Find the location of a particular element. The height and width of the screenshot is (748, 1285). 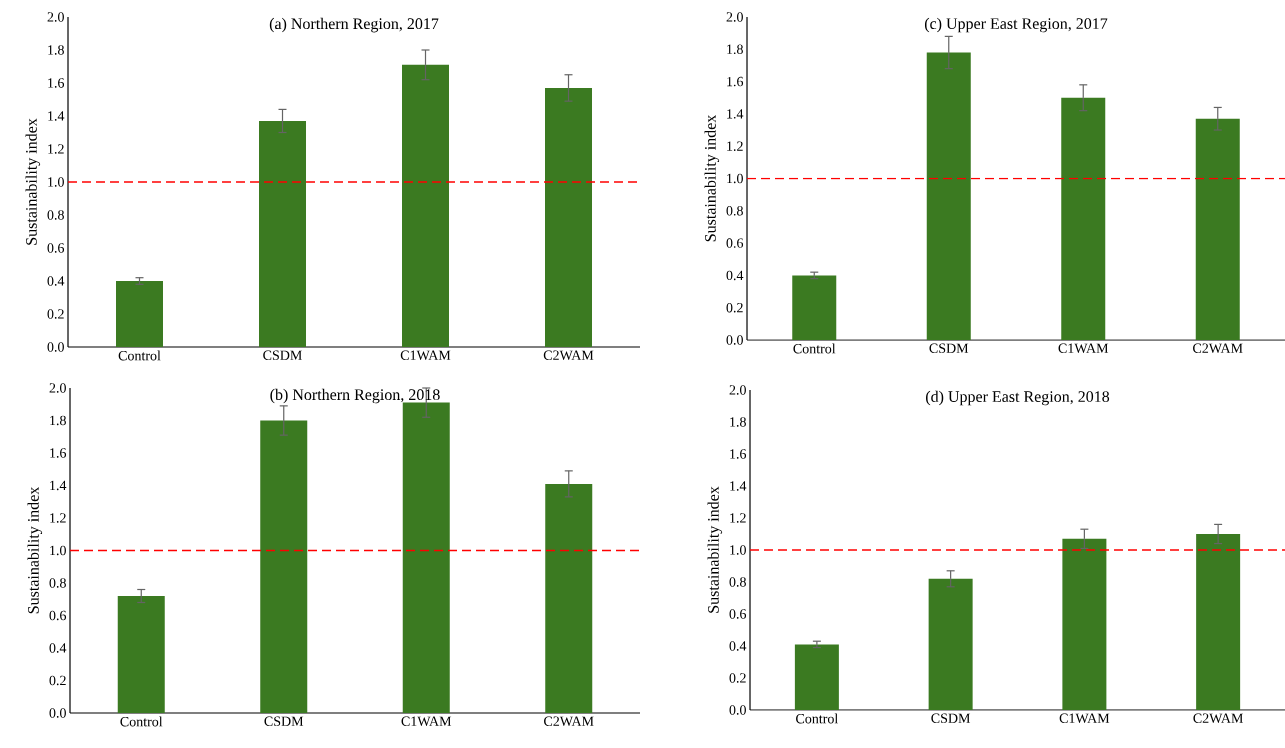

chart-title: (c) Upper East Region, 2017 is located at coordinates (1016, 25).